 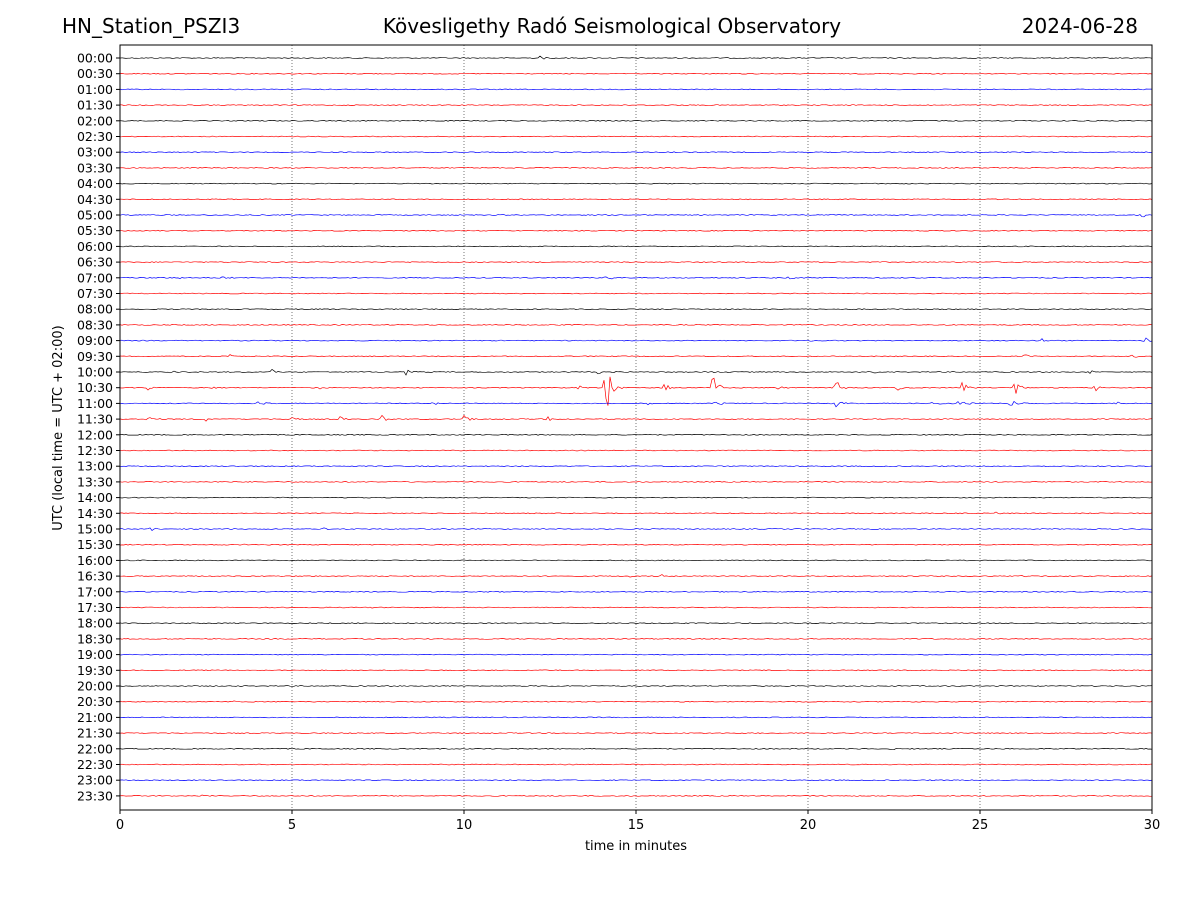 What do you see at coordinates (636, 121) in the screenshot?
I see `trace-02:00` at bounding box center [636, 121].